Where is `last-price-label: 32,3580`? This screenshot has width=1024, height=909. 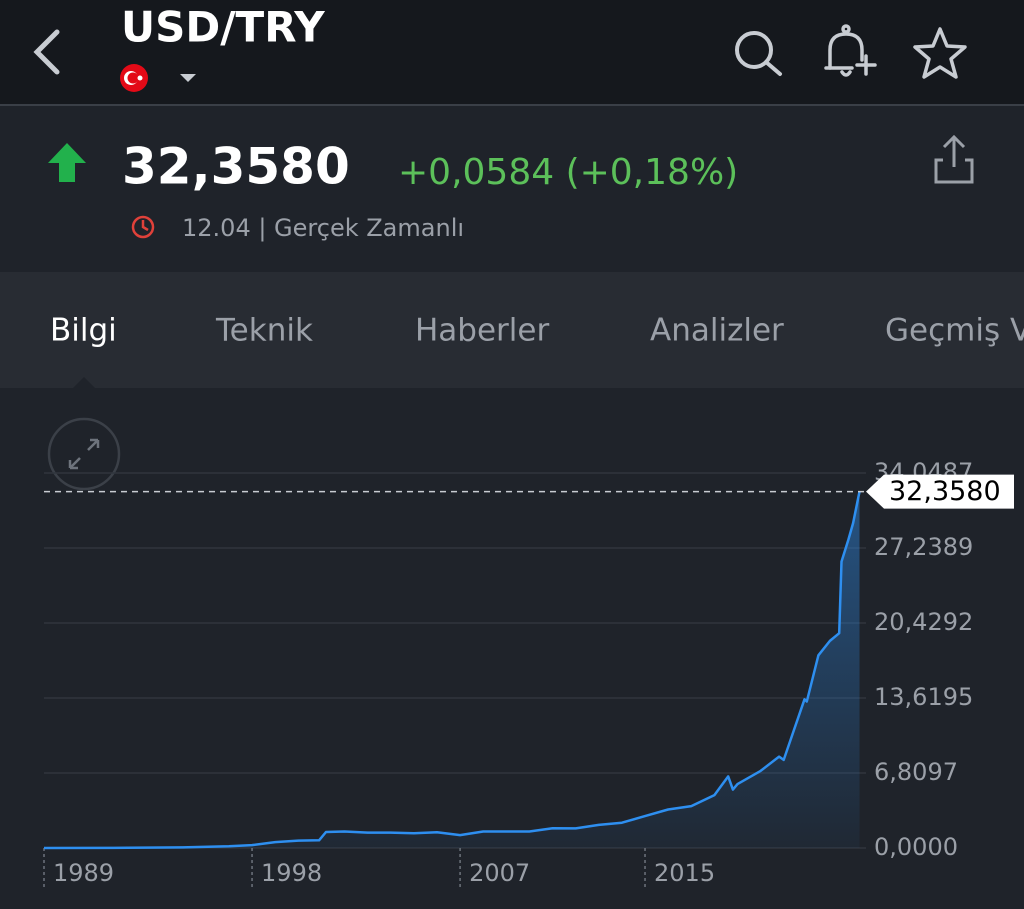
last-price-label: 32,3580 is located at coordinates (945, 491).